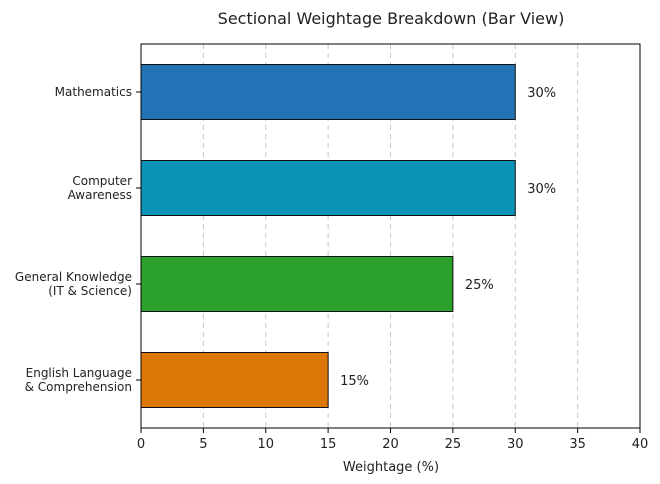 The image size is (660, 484). What do you see at coordinates (79, 373) in the screenshot?
I see `category-label-3-line-0: English Language` at bounding box center [79, 373].